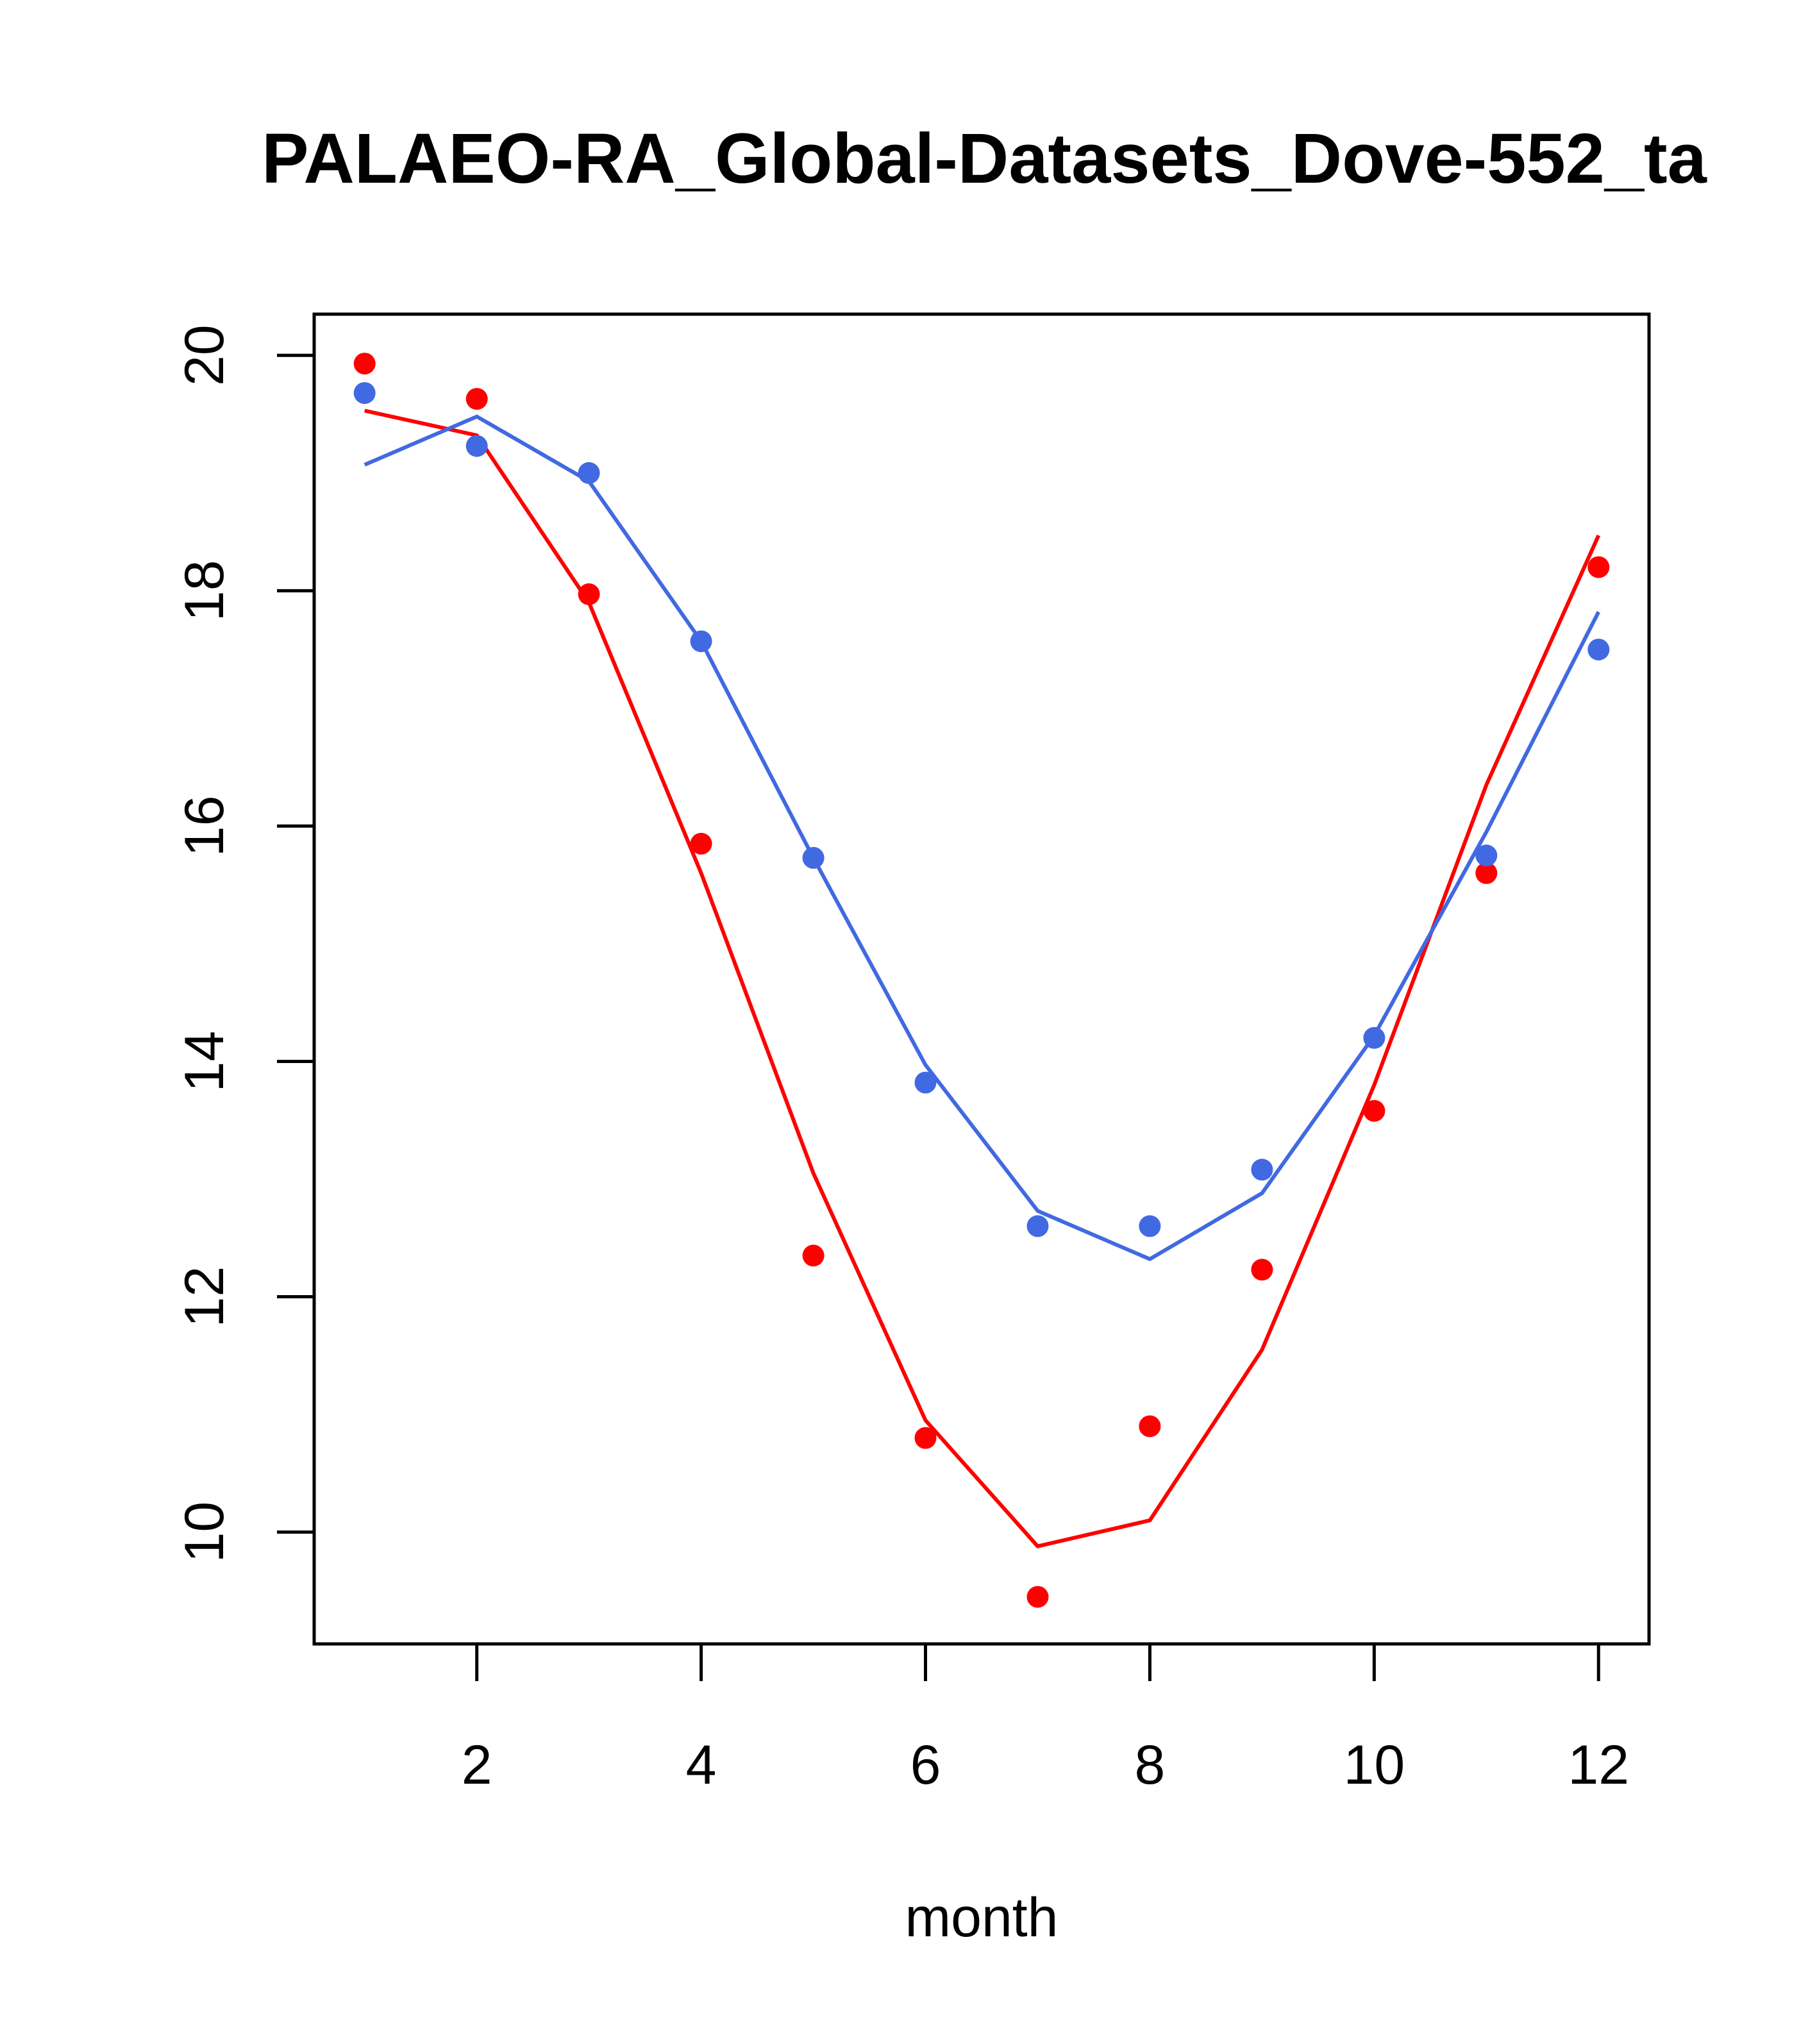 The image size is (1817, 2044). I want to click on x-tick-label-8: 8, so click(1150, 1765).